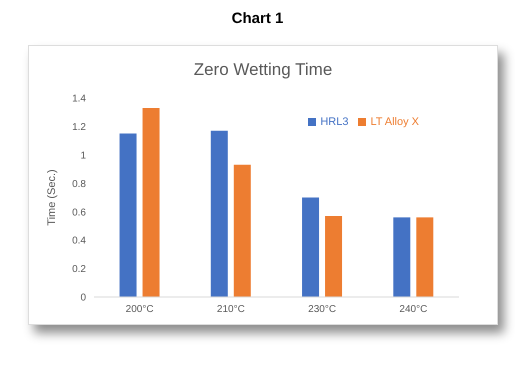 This screenshot has width=515, height=372. Describe the element at coordinates (83, 156) in the screenshot. I see `y-tick-label: 1` at that location.